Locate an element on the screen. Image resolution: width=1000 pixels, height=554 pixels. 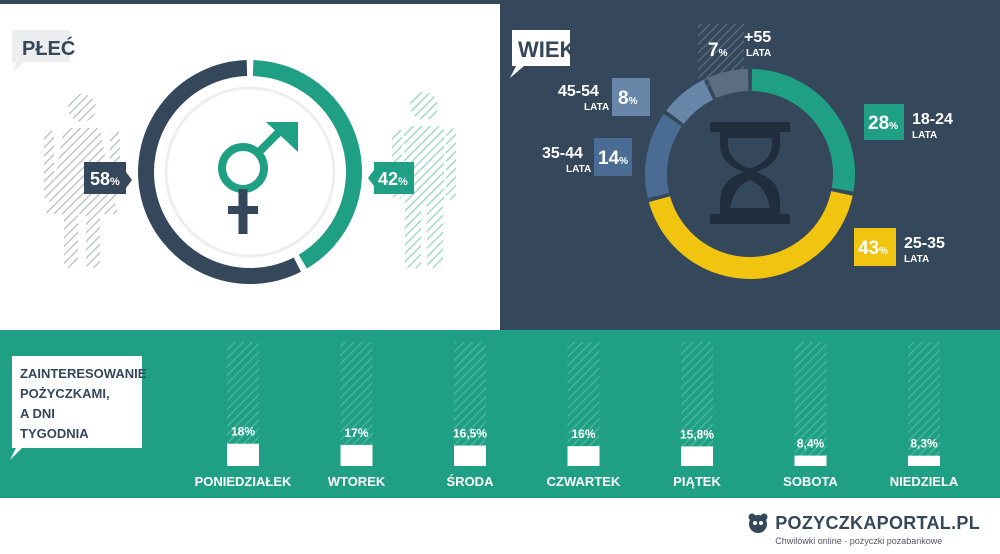
weekday-bar-value-label: 16% is located at coordinates (583, 434).